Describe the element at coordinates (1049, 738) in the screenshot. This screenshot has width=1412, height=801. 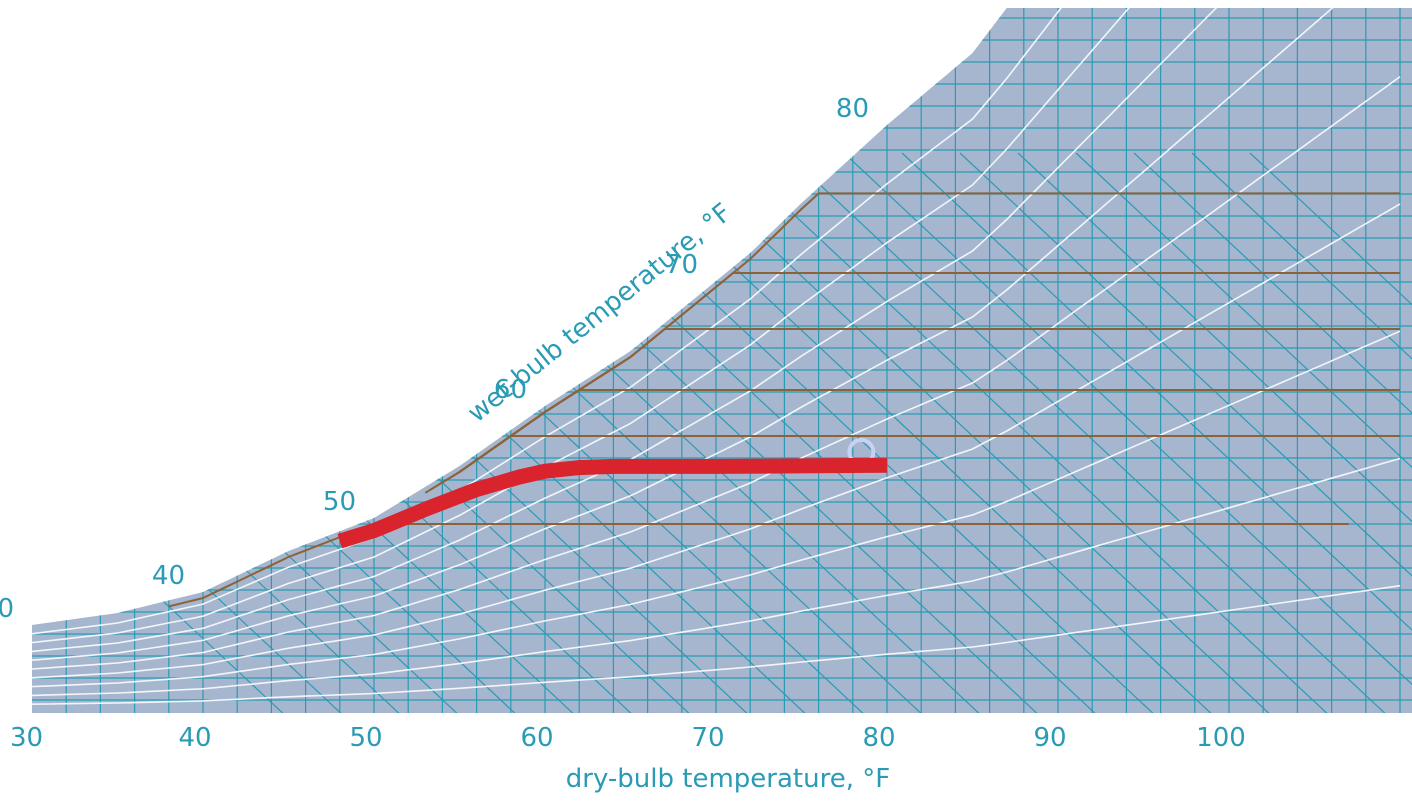
I see `x-tick-label: 90` at that location.